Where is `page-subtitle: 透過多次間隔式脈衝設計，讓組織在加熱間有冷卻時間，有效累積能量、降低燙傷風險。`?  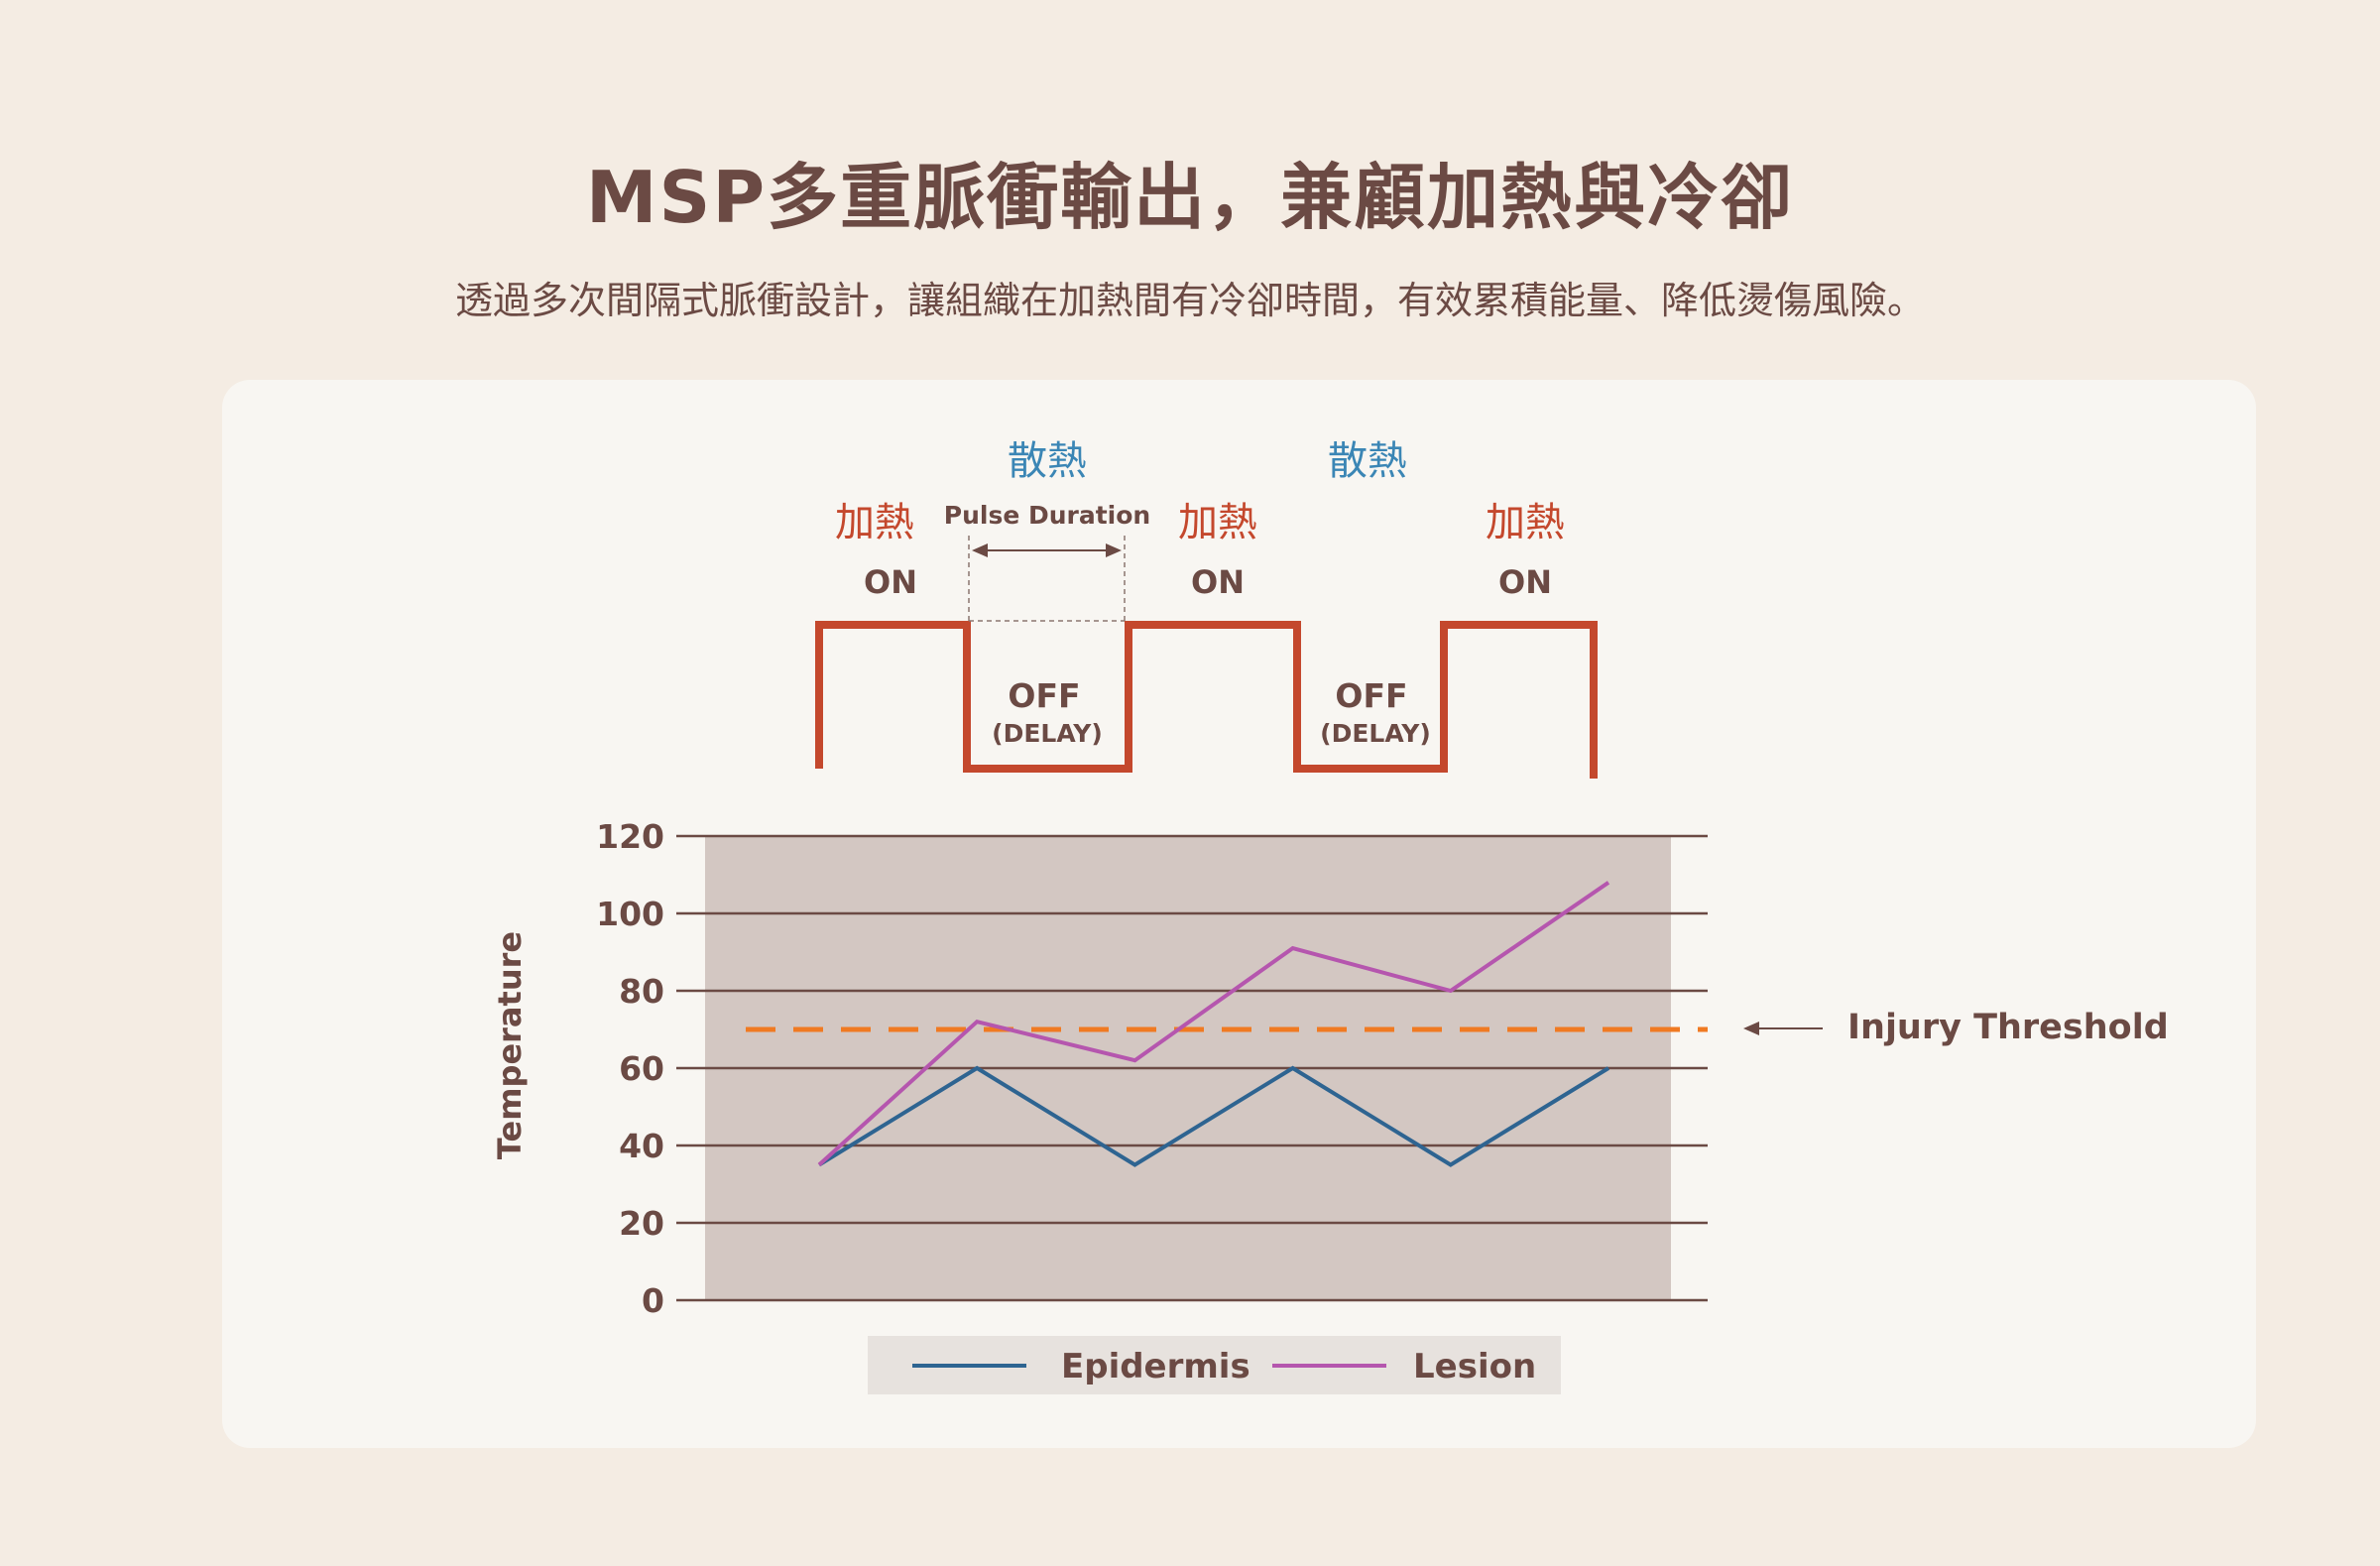 page-subtitle: 透過多次間隔式脈衝設計，讓組織在加熱間有冷卻時間，有效累積能量、降低燙傷風險。 is located at coordinates (1189, 300).